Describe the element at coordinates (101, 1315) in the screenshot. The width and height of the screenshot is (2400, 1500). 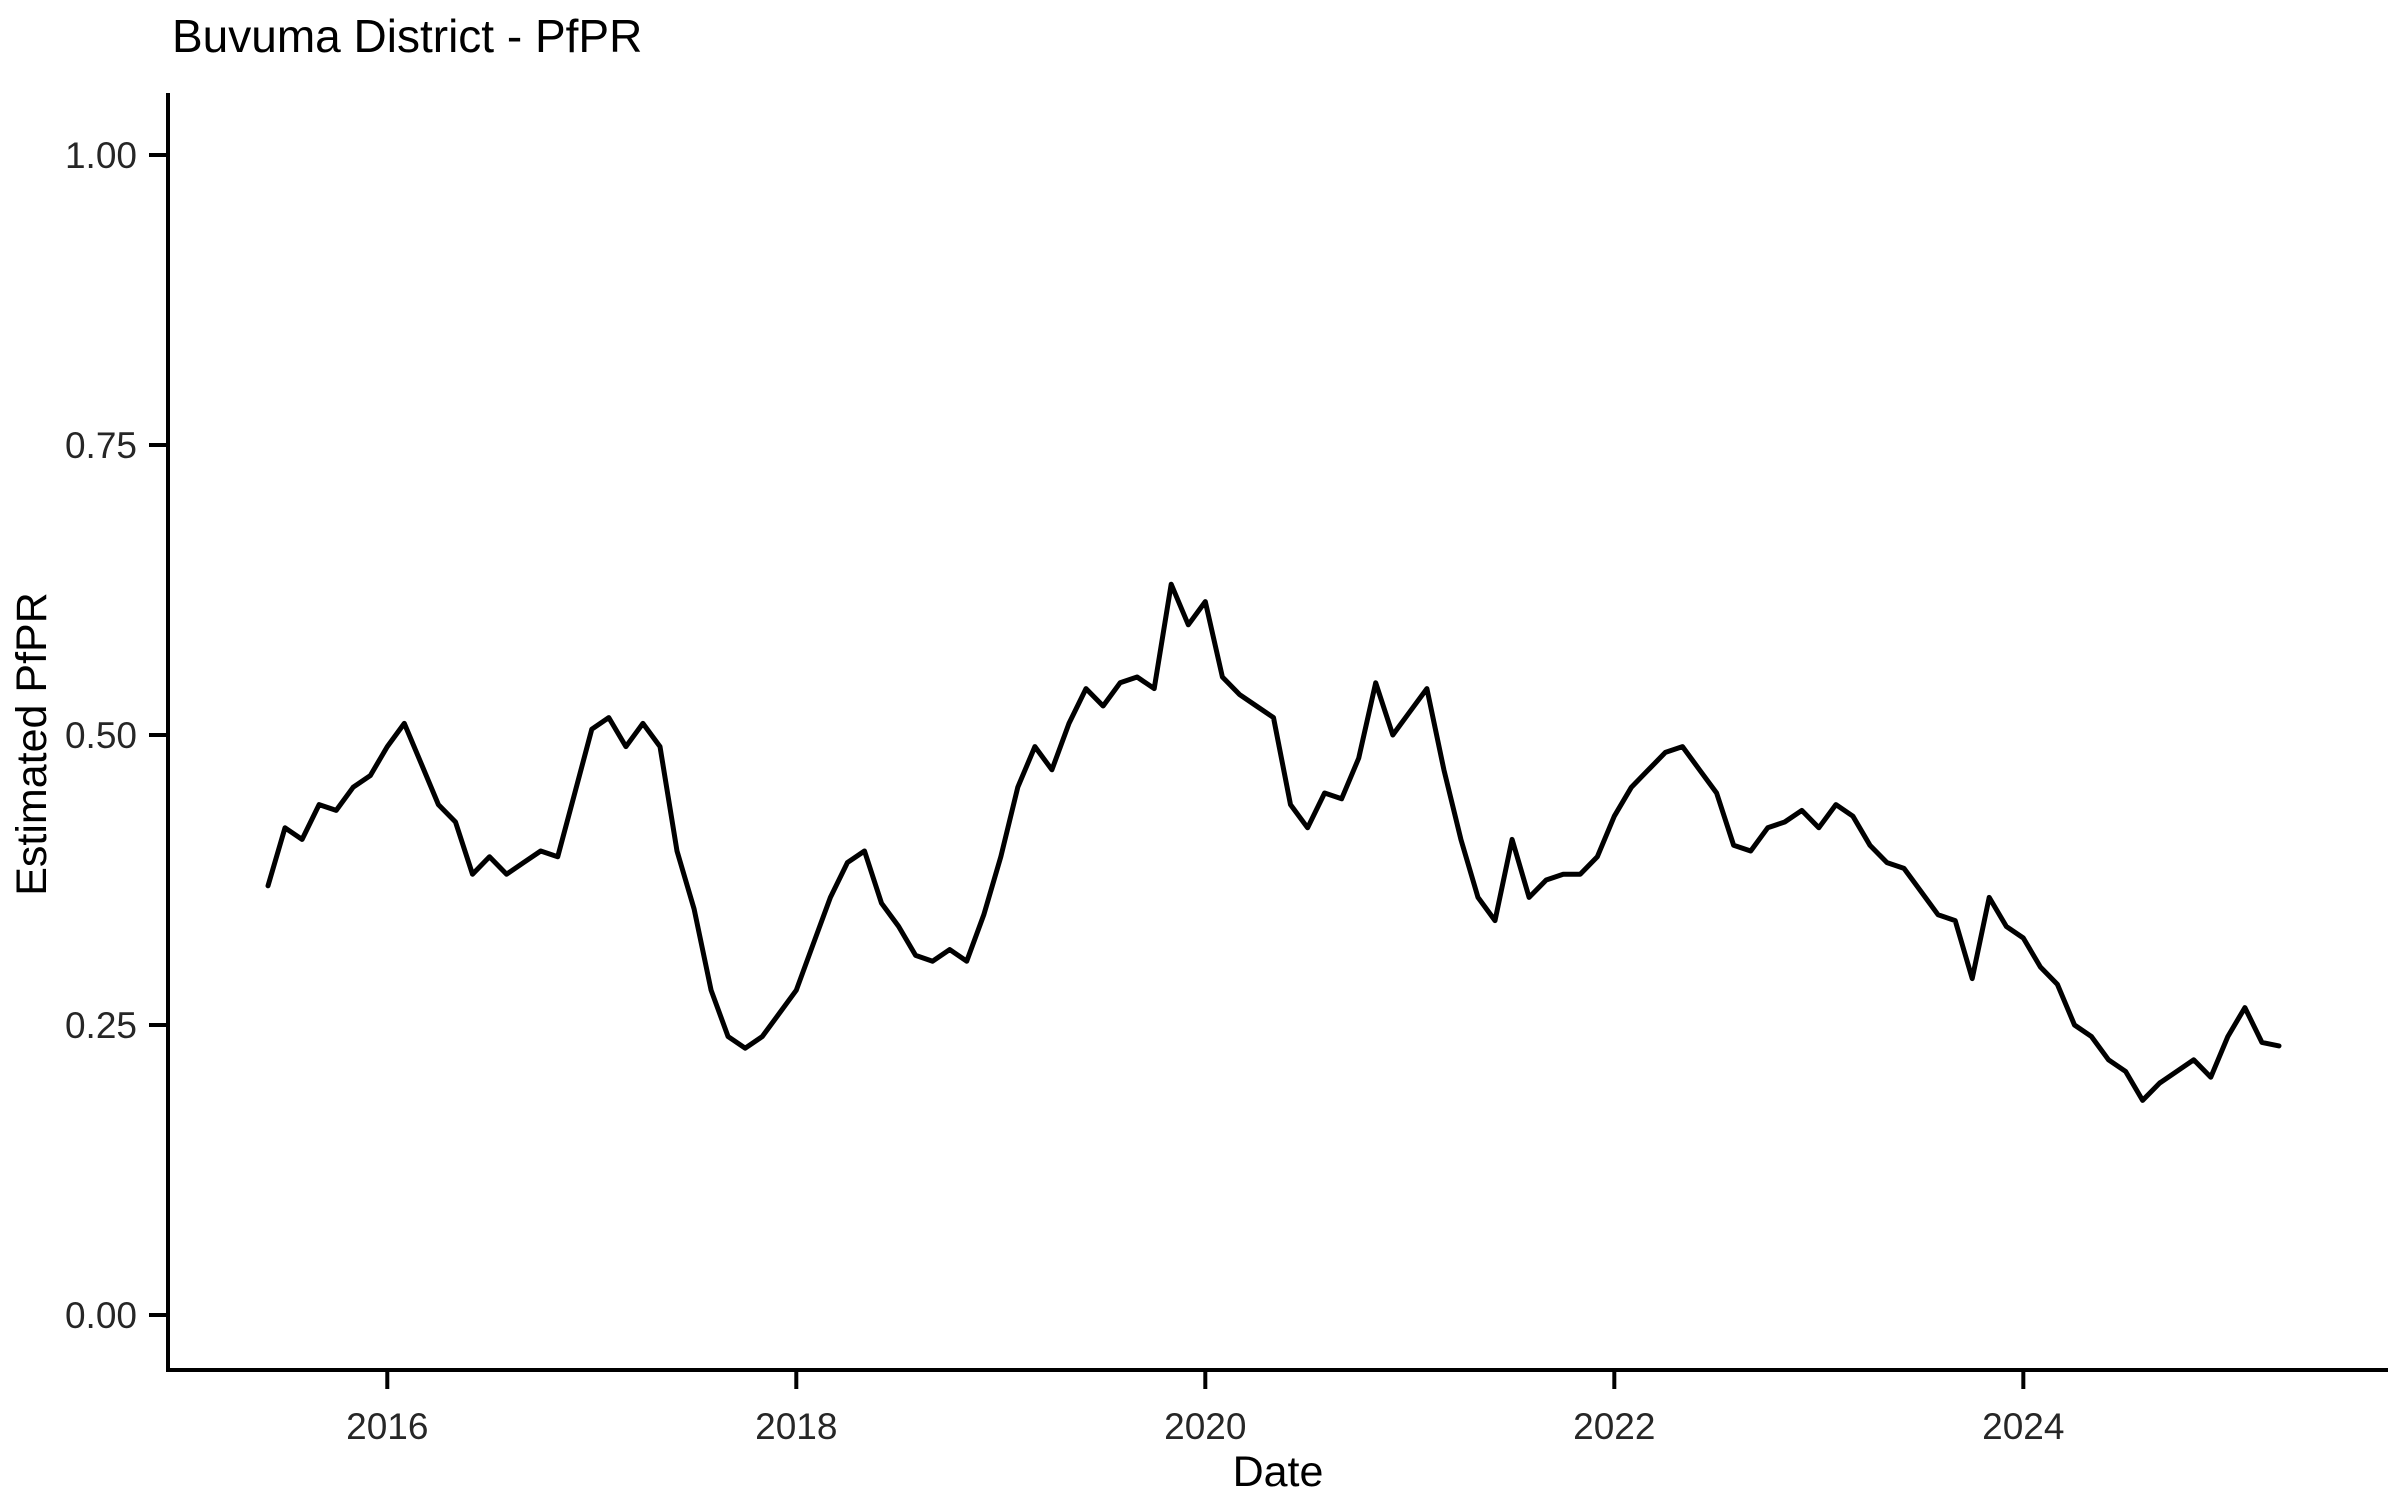
I see `y-tick-label: 0.00` at that location.